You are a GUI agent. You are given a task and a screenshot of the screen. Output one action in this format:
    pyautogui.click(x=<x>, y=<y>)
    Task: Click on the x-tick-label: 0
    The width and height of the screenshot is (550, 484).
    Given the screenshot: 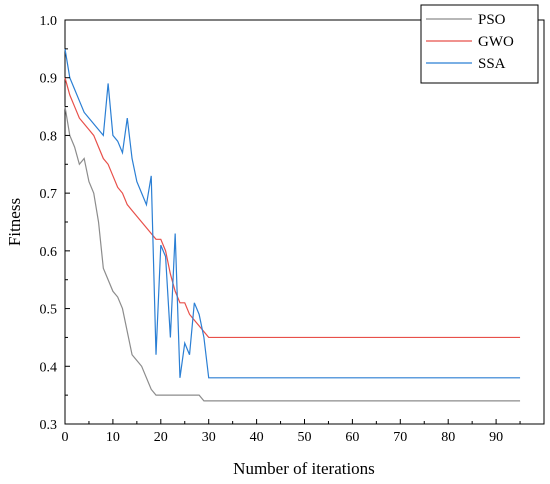 What is the action you would take?
    pyautogui.click(x=65, y=437)
    